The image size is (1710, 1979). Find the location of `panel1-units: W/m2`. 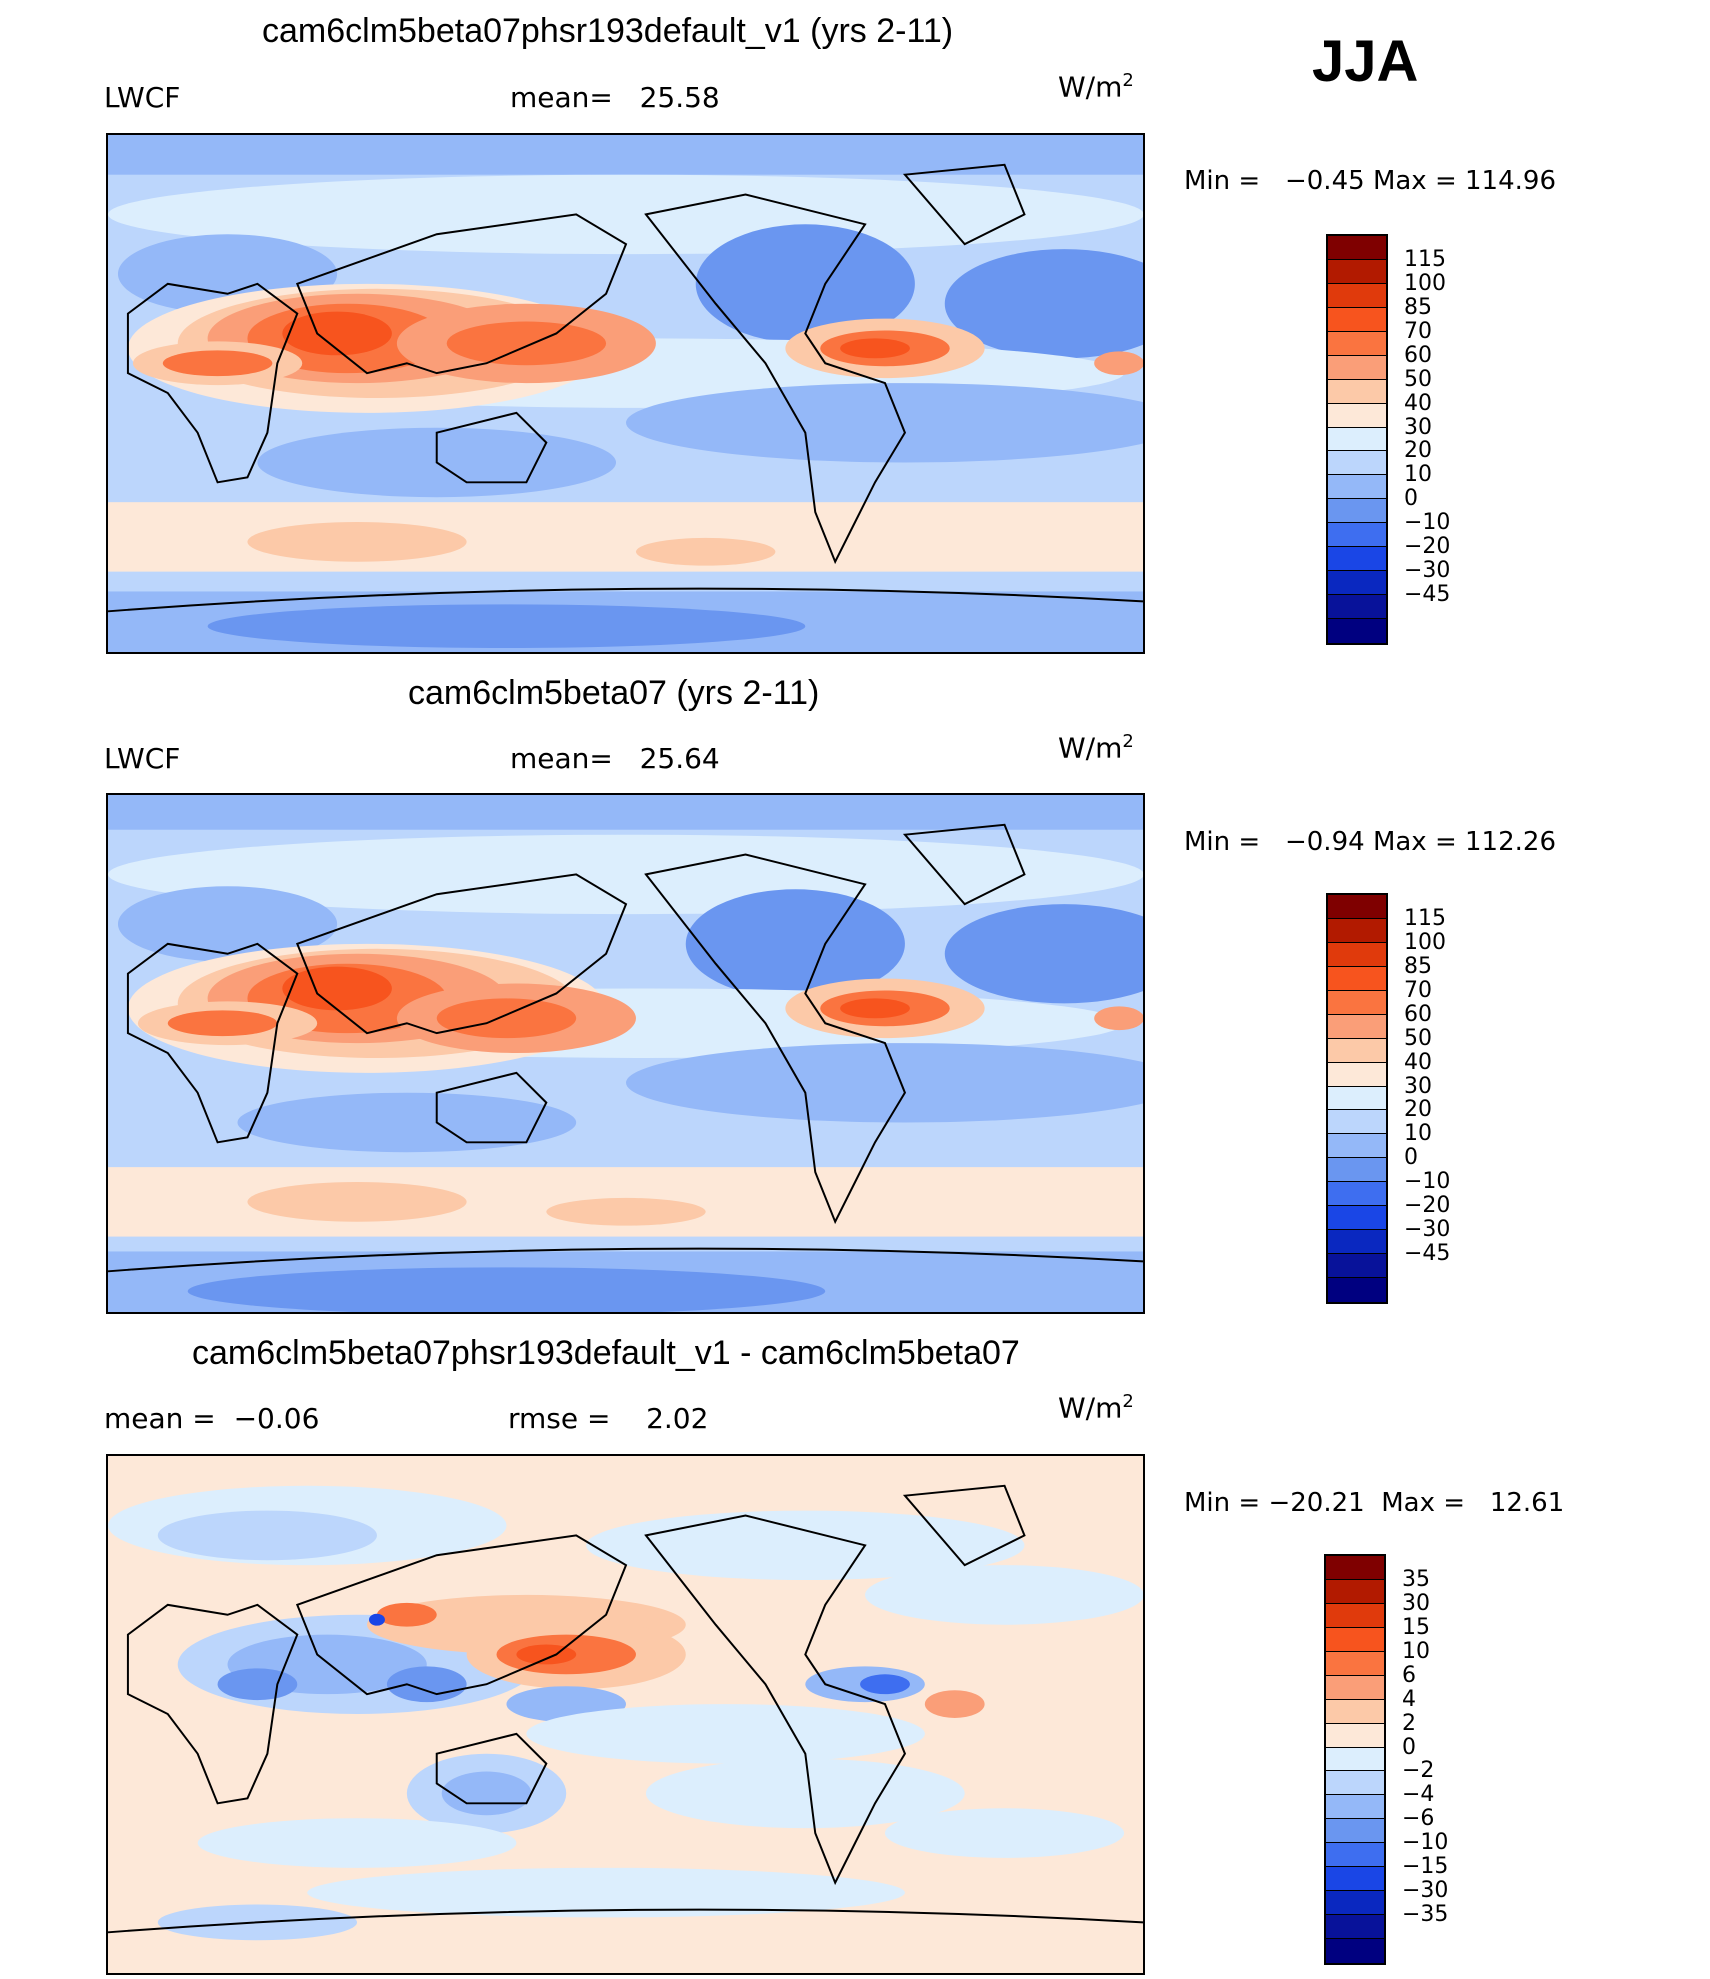

panel1-units: W/m2 is located at coordinates (1096, 87).